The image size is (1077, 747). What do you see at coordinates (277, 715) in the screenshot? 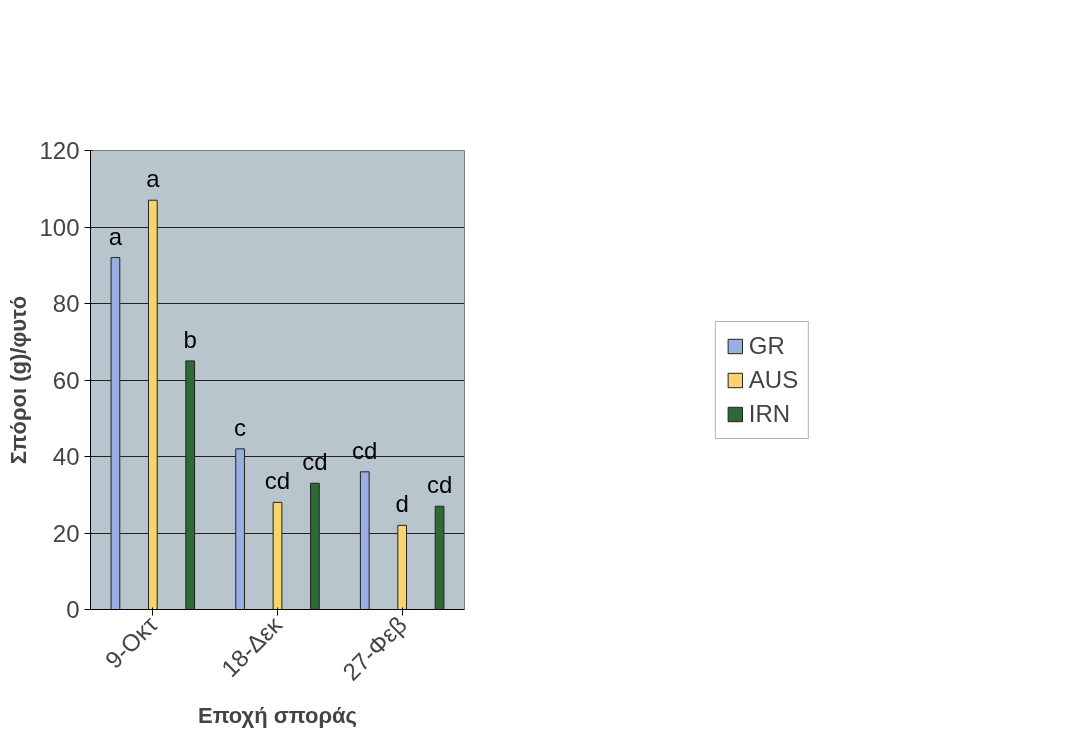
I see `x-axis-title: Εποχή σποράς` at bounding box center [277, 715].